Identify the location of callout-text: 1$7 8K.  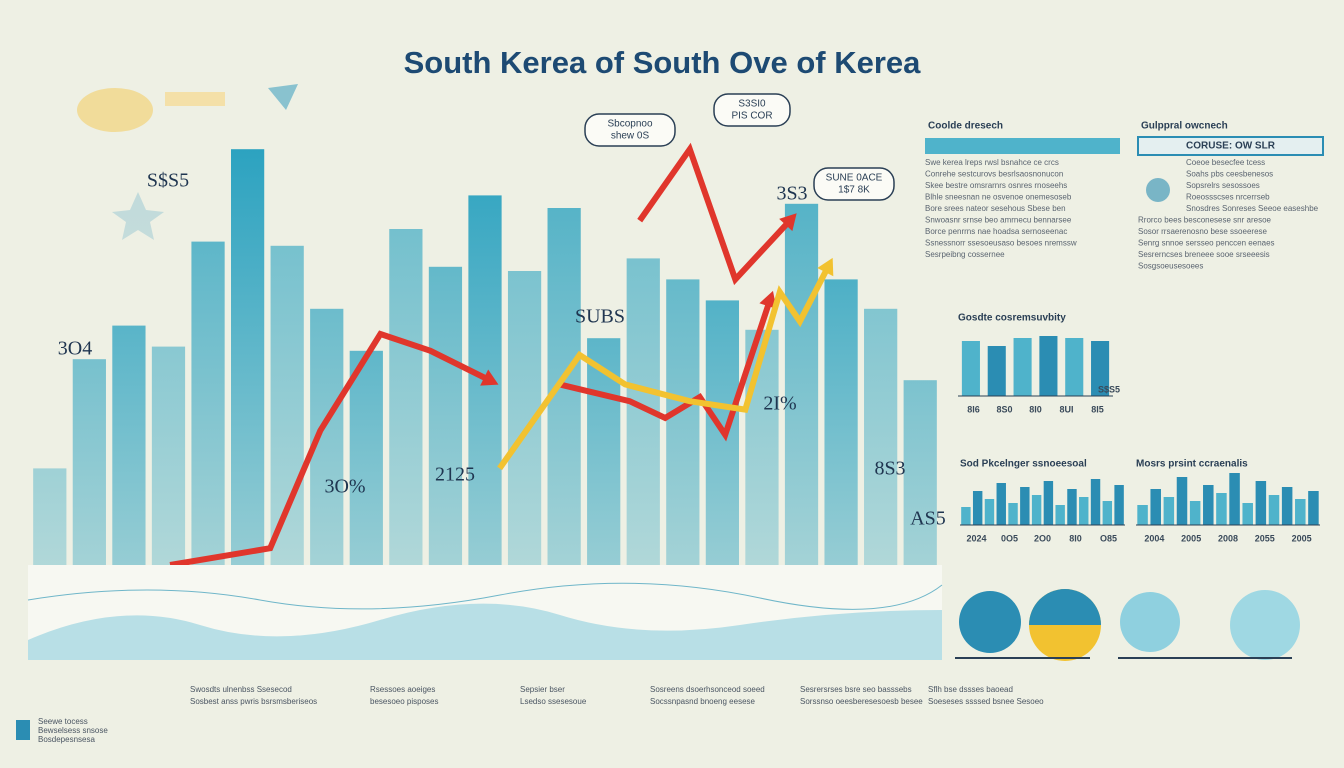
(854, 190).